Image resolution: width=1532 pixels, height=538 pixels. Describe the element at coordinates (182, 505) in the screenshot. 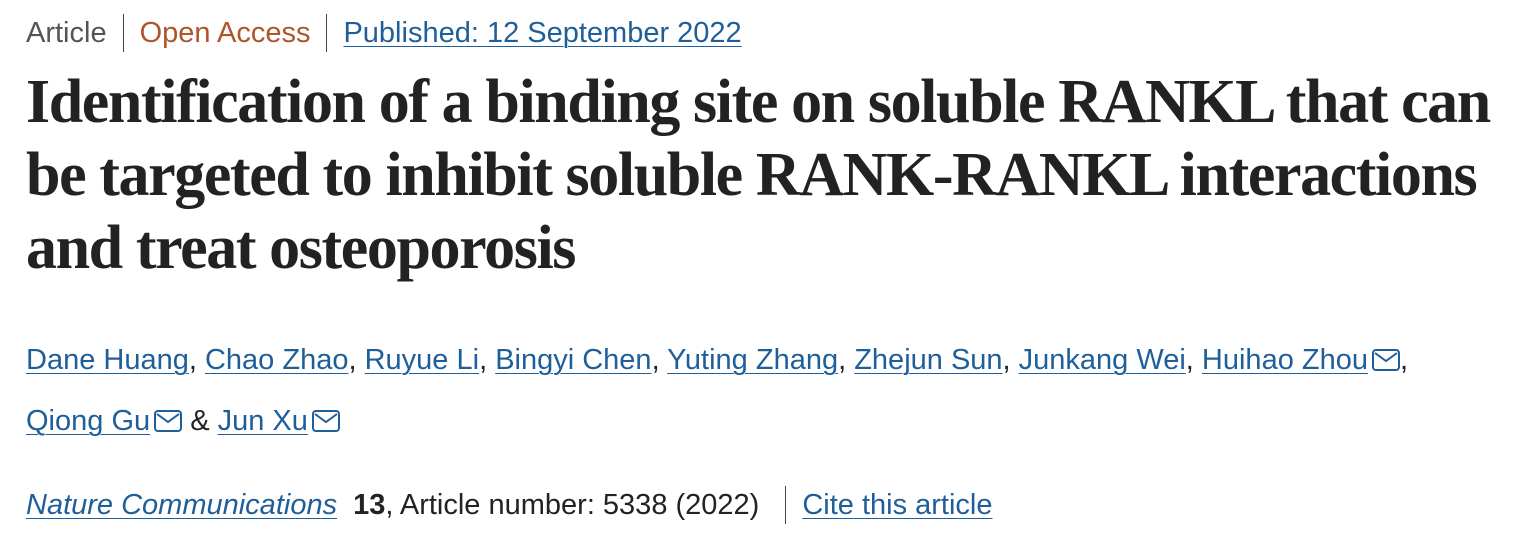

I see `journal-link: Nature Communications` at that location.